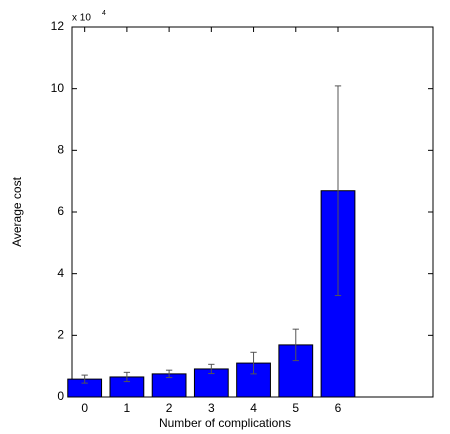 The height and width of the screenshot is (434, 450). I want to click on x-axis-label: Number of complications, so click(225, 423).